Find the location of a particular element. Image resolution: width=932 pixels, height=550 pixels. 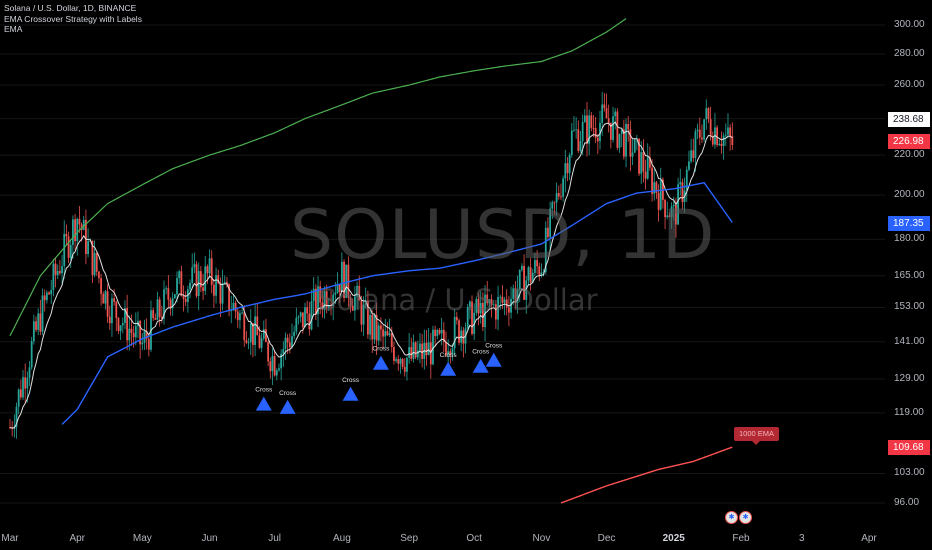

symbol-title: Solana / U.S. Dollar, 1D, BINANCE is located at coordinates (70, 8).